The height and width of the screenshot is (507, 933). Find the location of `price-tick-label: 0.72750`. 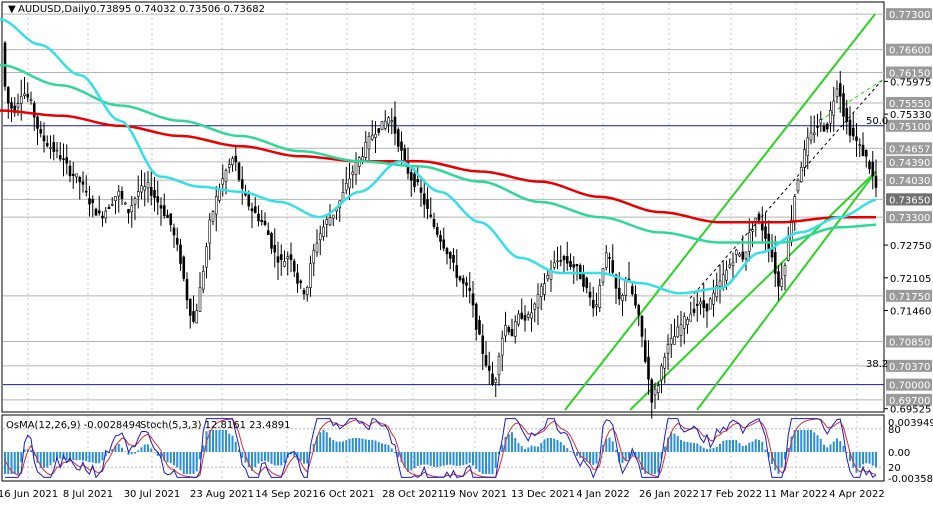

price-tick-label: 0.72750 is located at coordinates (910, 246).